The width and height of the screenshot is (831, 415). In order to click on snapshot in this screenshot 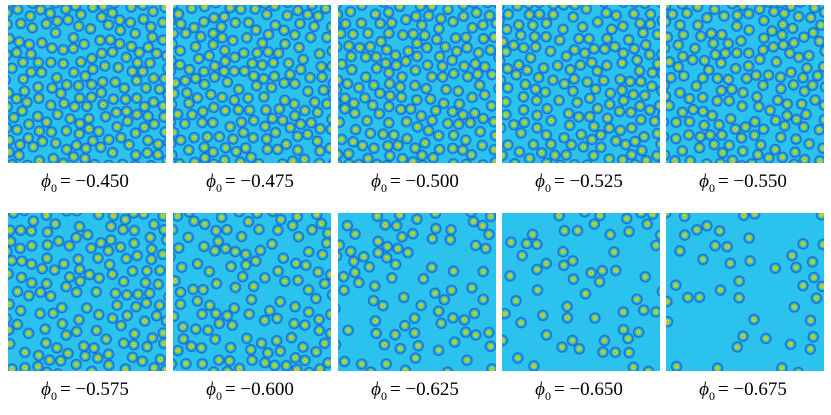, I will do `click(252, 292)`.